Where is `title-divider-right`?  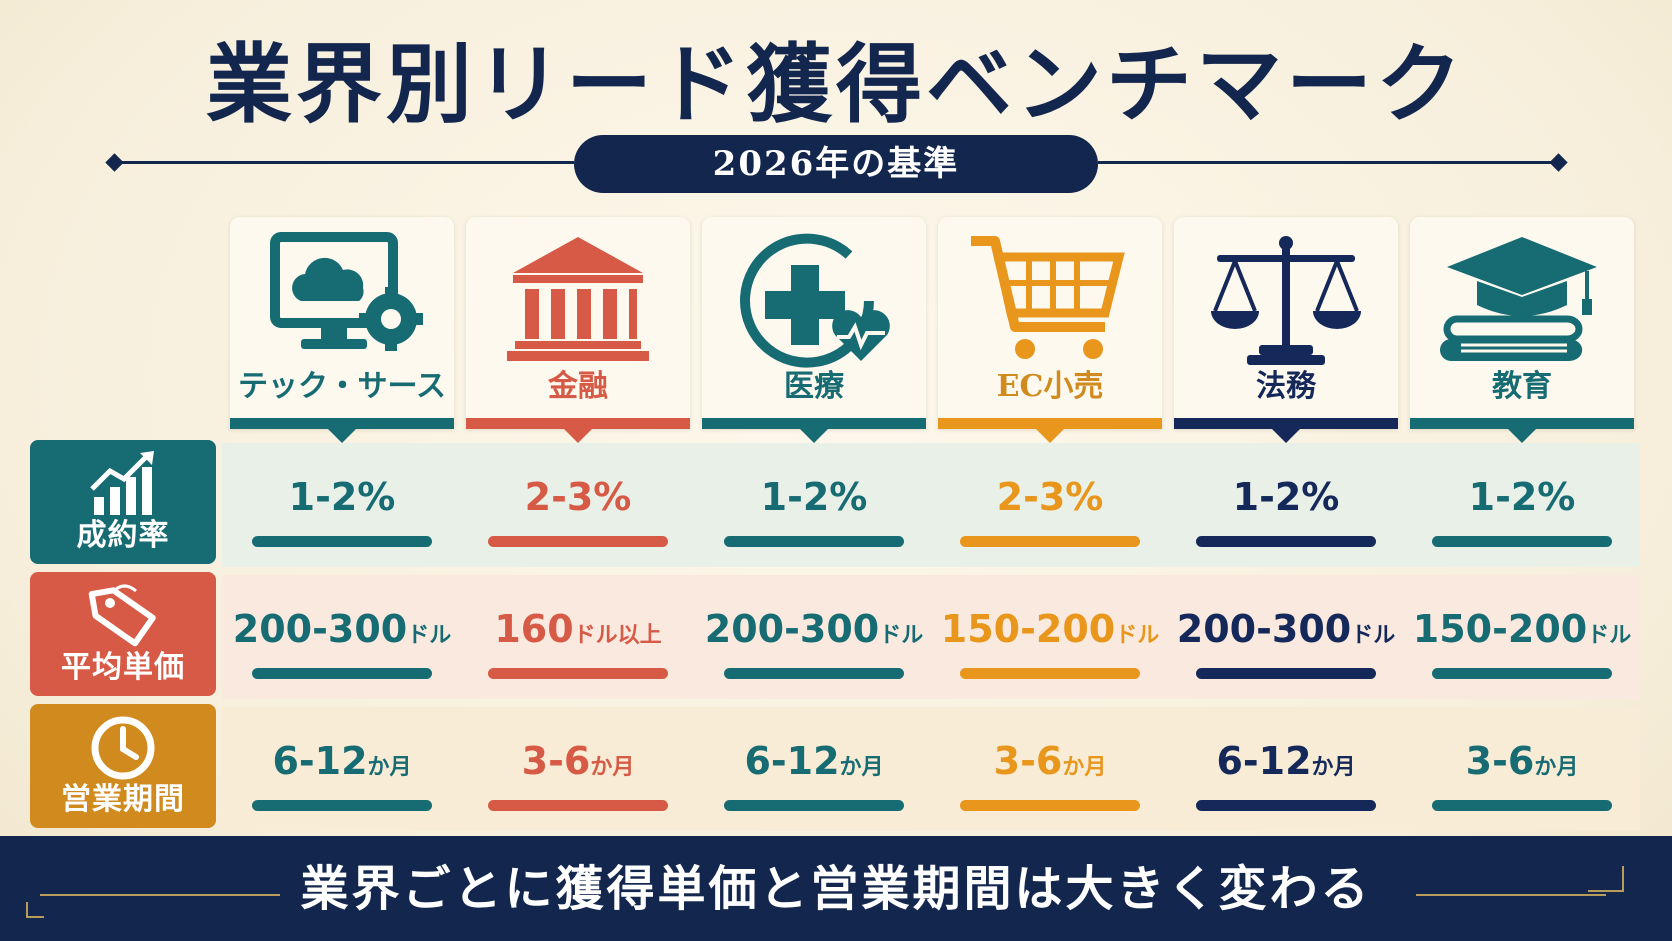
title-divider-right is located at coordinates (1328, 162).